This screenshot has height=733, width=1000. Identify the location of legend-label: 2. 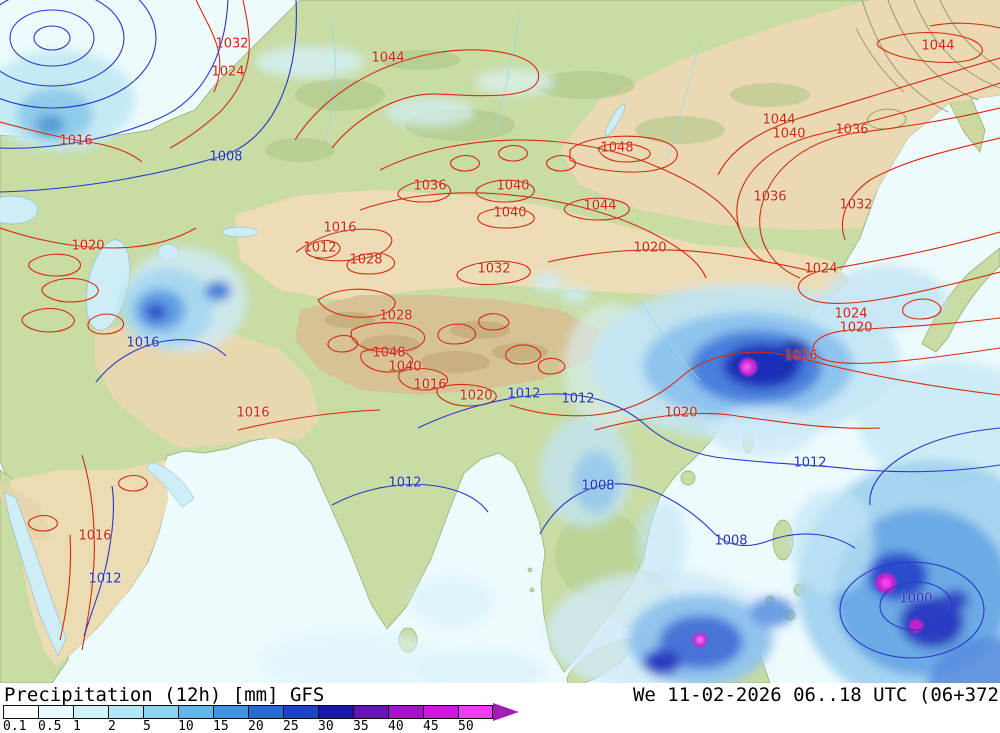
(112, 726).